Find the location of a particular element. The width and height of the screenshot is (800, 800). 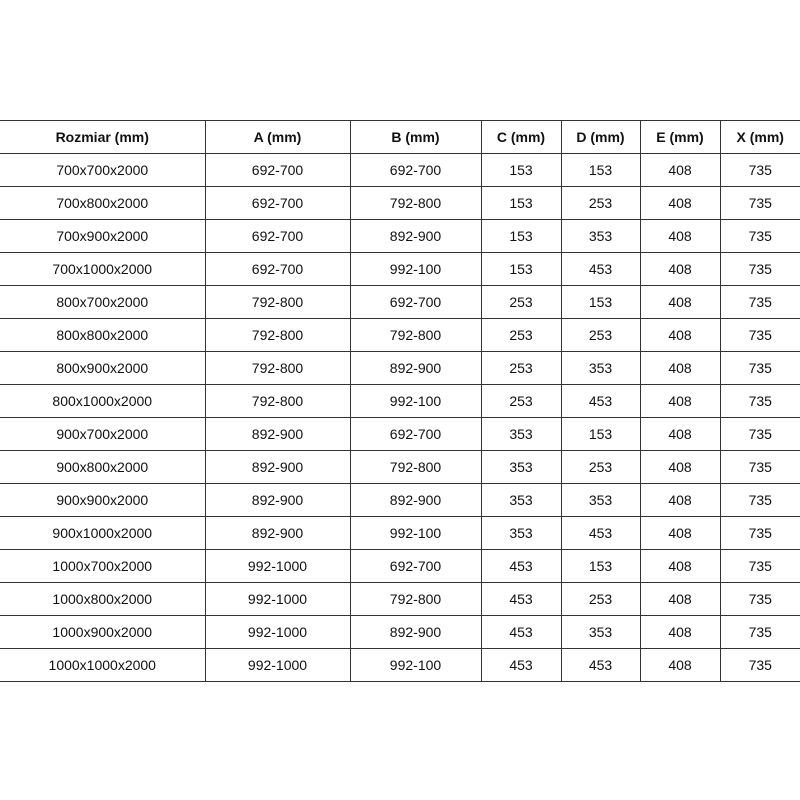

table-row: 800x700x2000 792-800 692-700 253 153 408 735 is located at coordinates (400, 302).